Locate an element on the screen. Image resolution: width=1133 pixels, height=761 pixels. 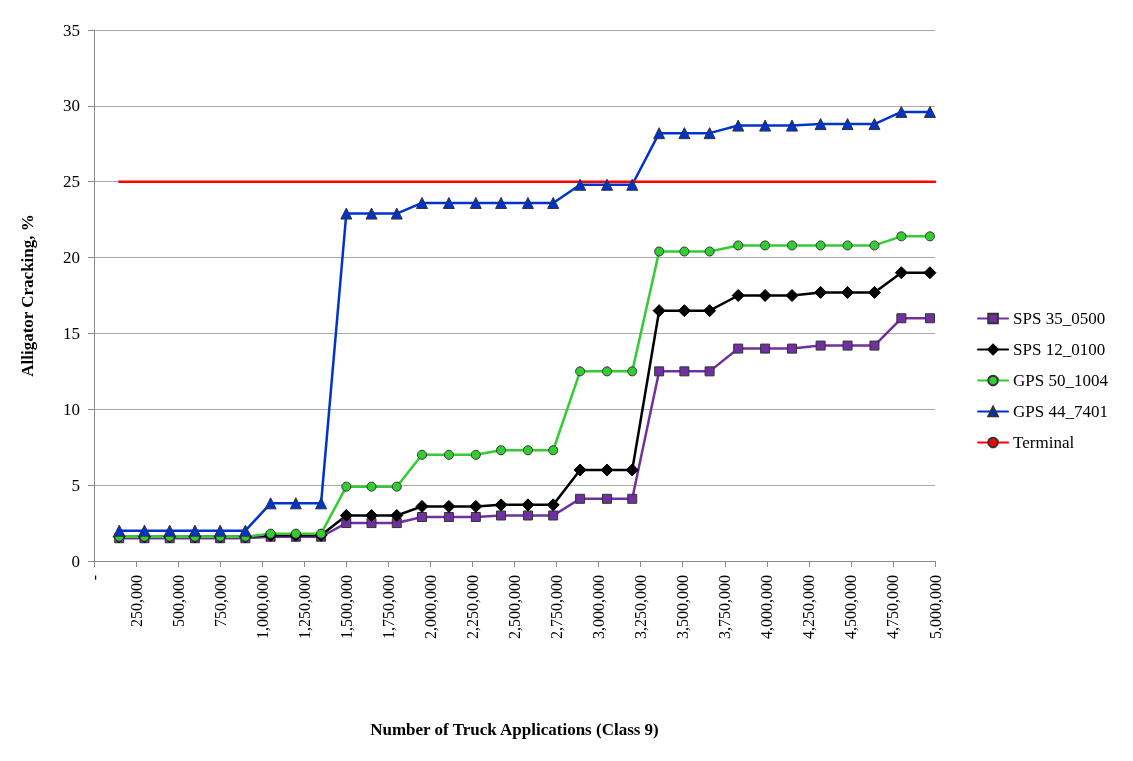
x-tick-label: 3,000,000 is located at coordinates (599, 607).